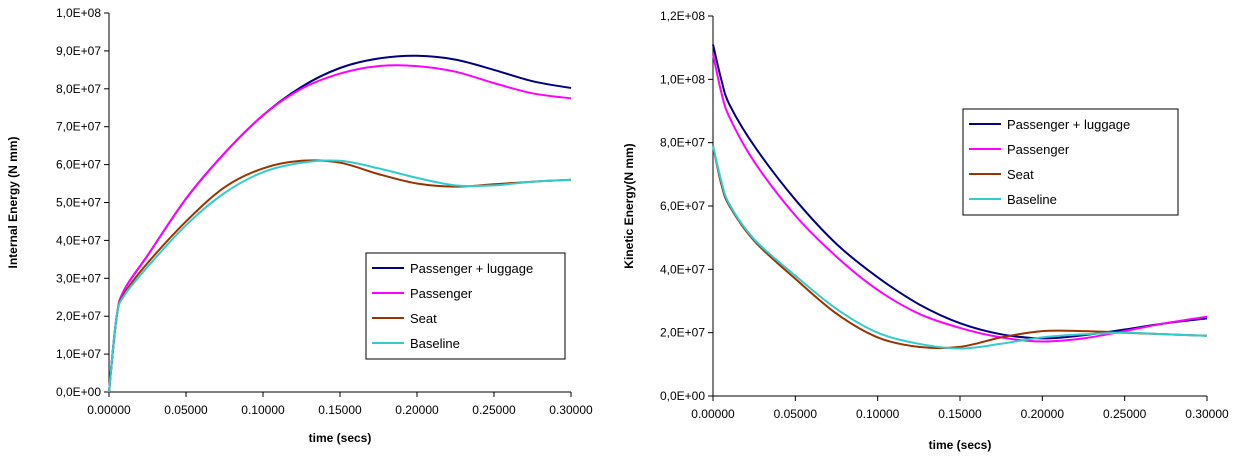 This screenshot has height=460, width=1251. What do you see at coordinates (13, 202) in the screenshot?
I see `y-axis-title: Internal Energy (N mm)` at bounding box center [13, 202].